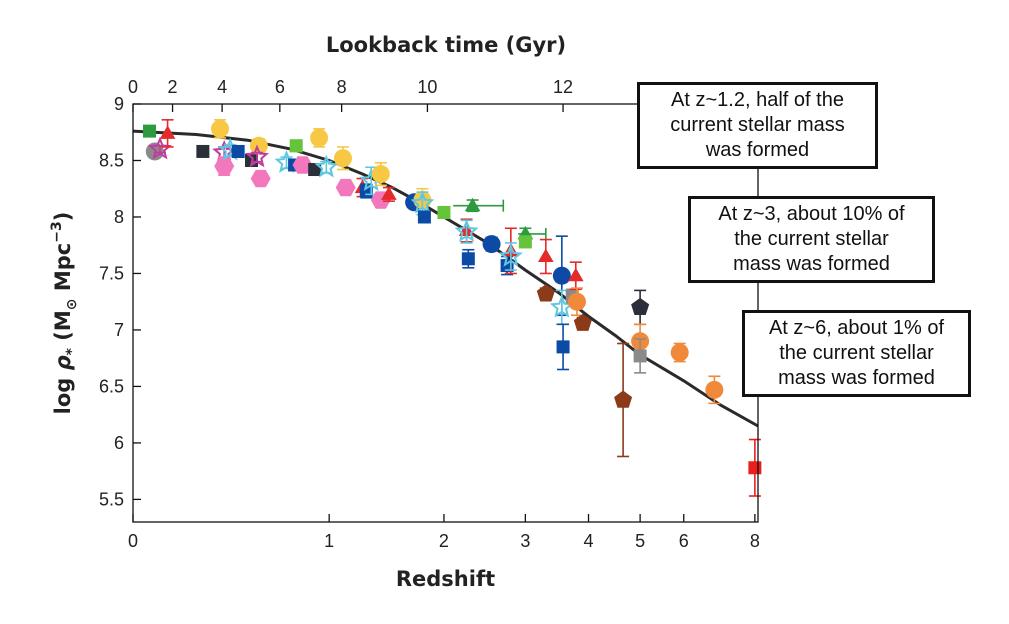 The height and width of the screenshot is (624, 1009). Describe the element at coordinates (64, 313) in the screenshot. I see `y-axis-title: log ρ* (M⊙ Mpc−3)` at that location.